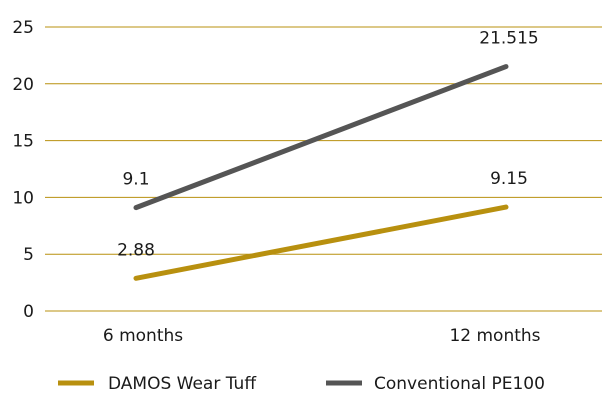 This screenshot has width=606, height=394. What do you see at coordinates (23, 142) in the screenshot?
I see `y-tick-label: 15` at bounding box center [23, 142].